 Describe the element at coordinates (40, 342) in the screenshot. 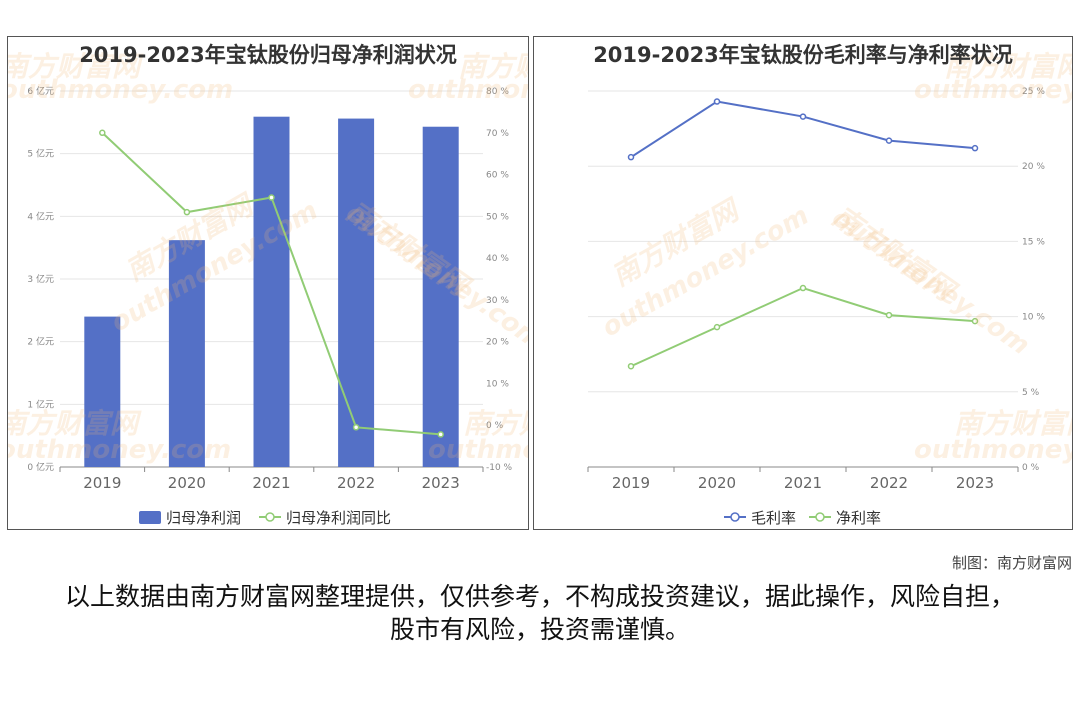

I see `y-left-tick-label: 2 亿元` at that location.